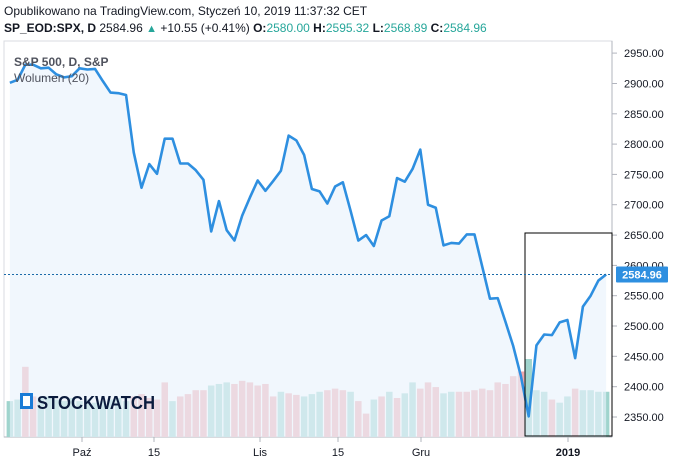  Describe the element at coordinates (568, 453) in the screenshot. I see `time-tick-label: 2019` at that location.